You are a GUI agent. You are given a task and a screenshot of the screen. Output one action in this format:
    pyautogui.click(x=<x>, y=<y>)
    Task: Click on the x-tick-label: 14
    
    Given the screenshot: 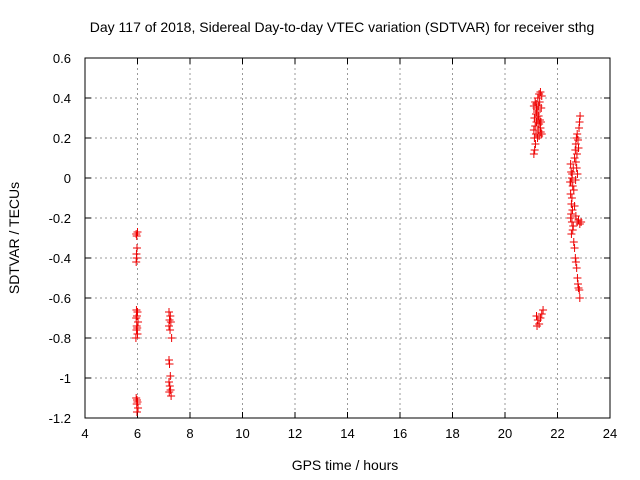 What is the action you would take?
    pyautogui.click(x=347, y=433)
    